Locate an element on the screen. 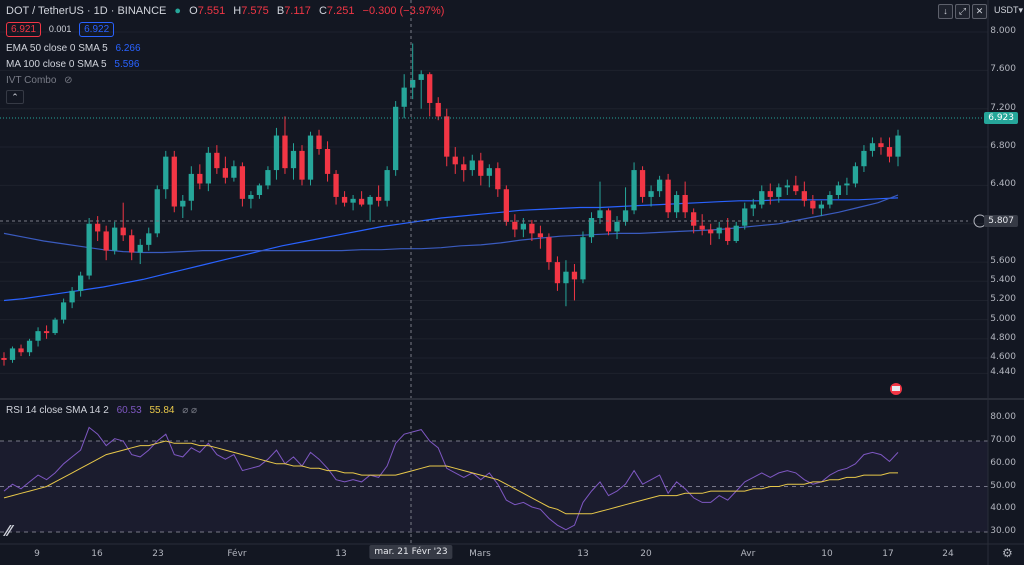 The width and height of the screenshot is (1024, 565). price-tick-label: 4.440 is located at coordinates (1003, 372).